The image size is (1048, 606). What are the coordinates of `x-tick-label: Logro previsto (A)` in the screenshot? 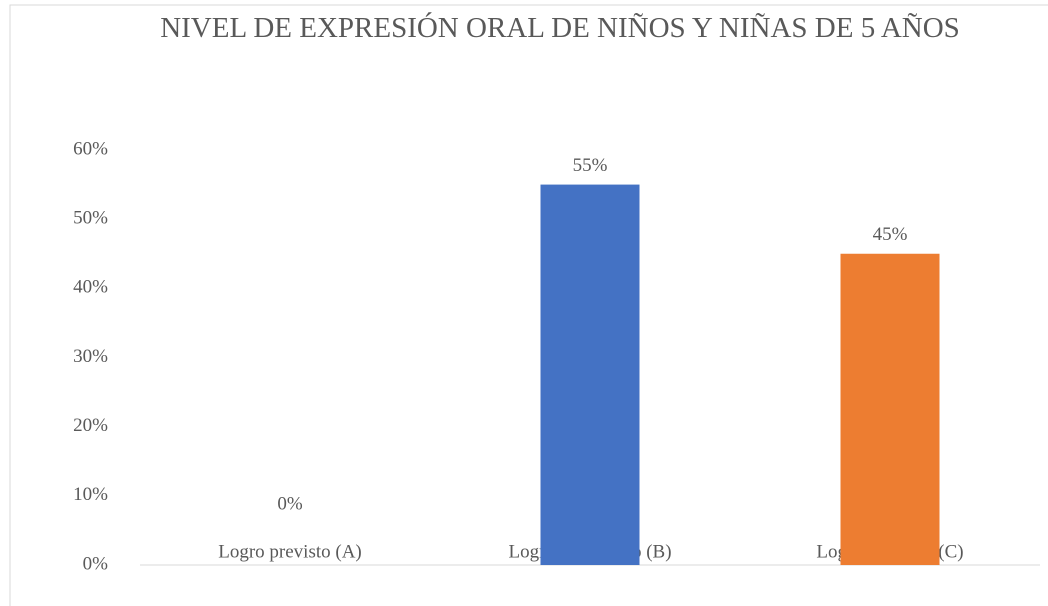 It's located at (290, 551).